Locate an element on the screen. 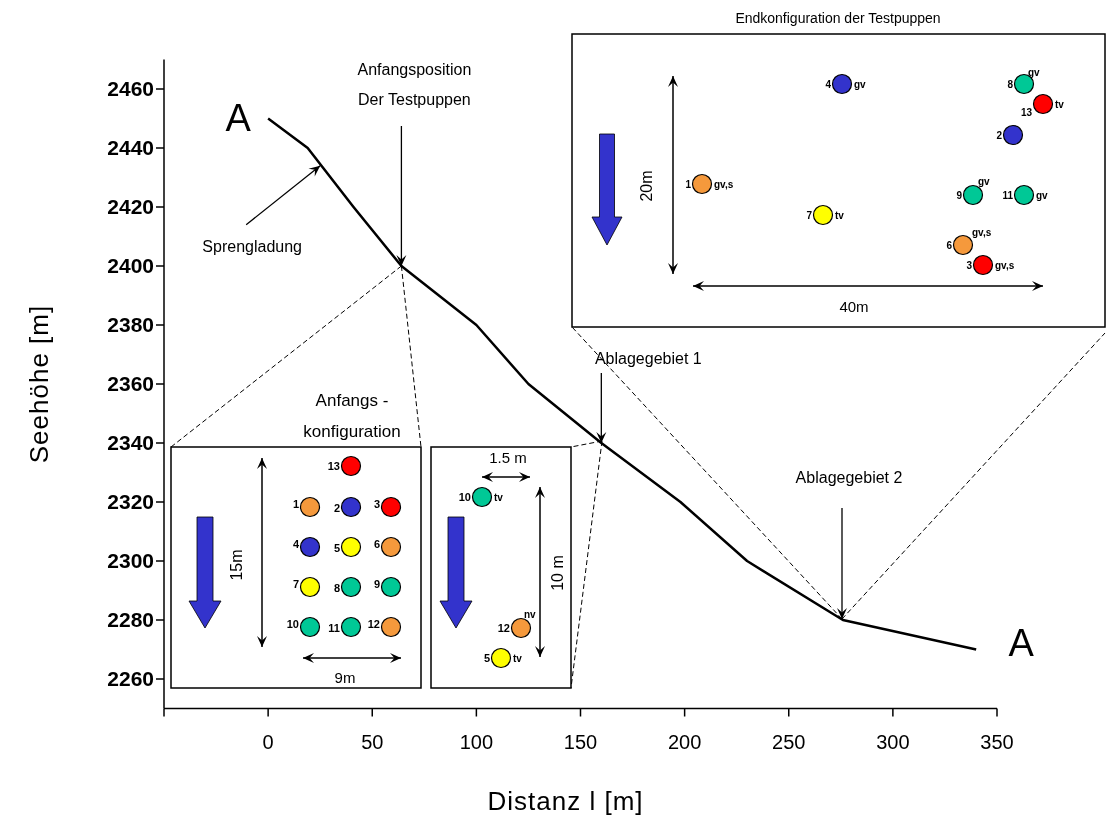  x-tick-label: 300 is located at coordinates (893, 741).